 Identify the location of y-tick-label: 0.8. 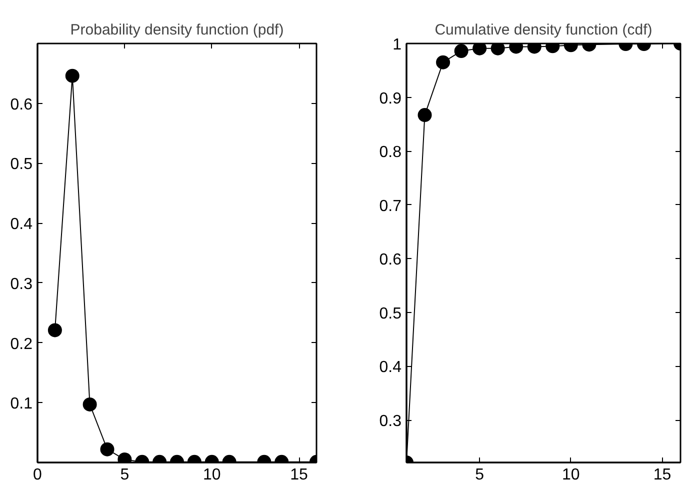
(390, 153).